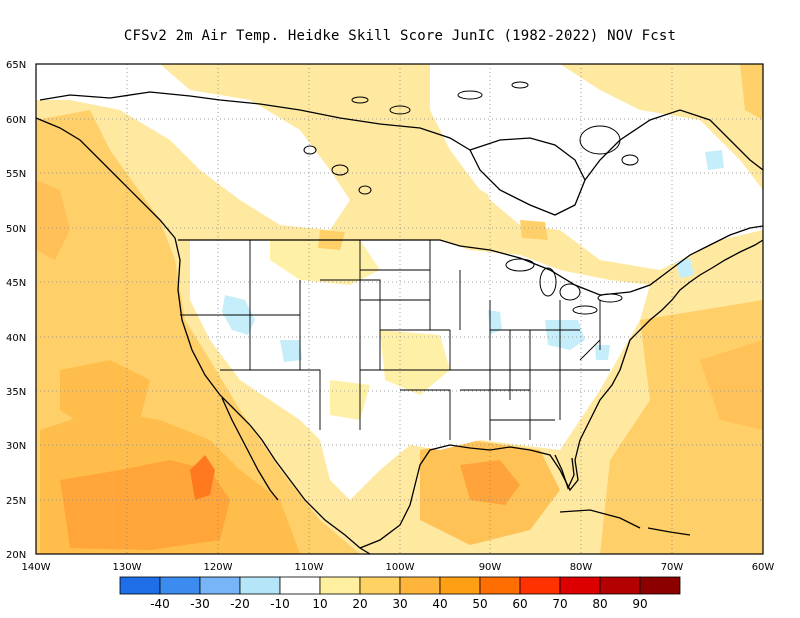 The image size is (800, 618). I want to click on lat-label-30n: 30N, so click(16, 446).